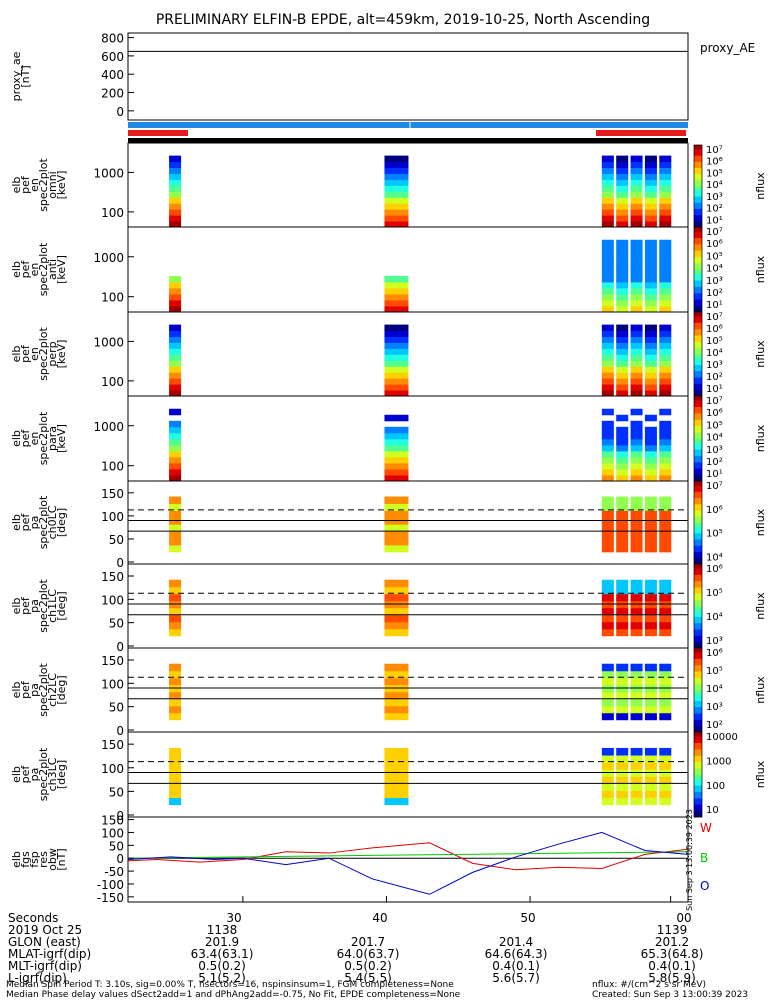 This screenshot has width=775, height=1000. What do you see at coordinates (714, 256) in the screenshot?
I see `colorbar-1-label: 10⁵` at bounding box center [714, 256].